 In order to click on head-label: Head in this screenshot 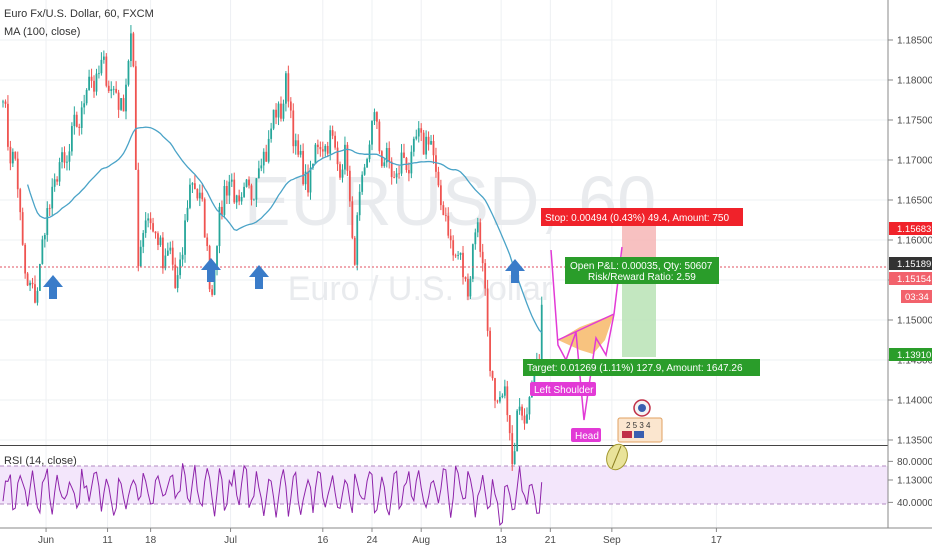, I will do `click(587, 436)`.